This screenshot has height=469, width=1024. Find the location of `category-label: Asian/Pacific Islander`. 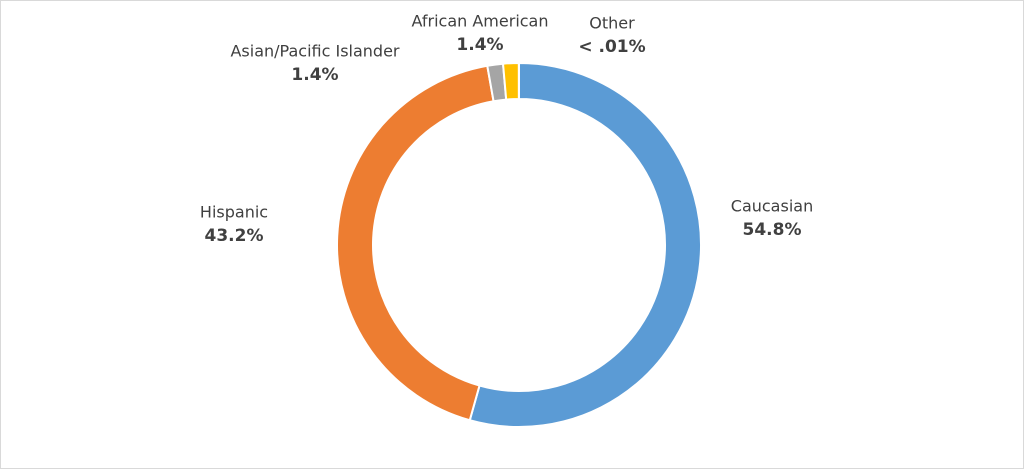

category-label: Asian/Pacific Islander is located at coordinates (314, 51).